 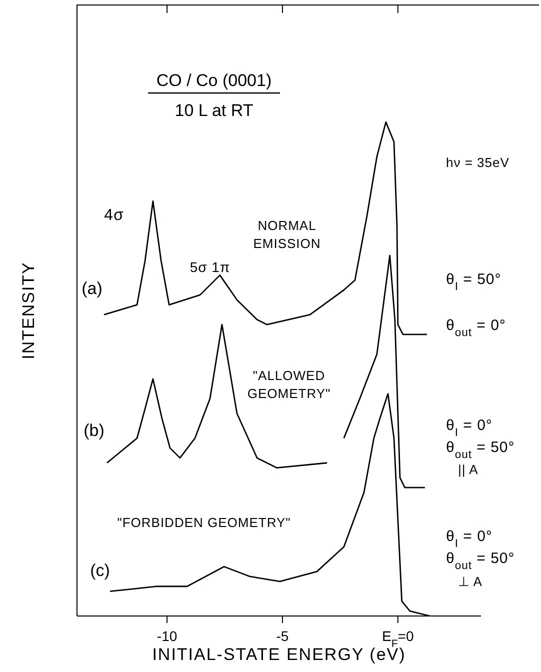 I want to click on series-label: (c), so click(x=100, y=570).